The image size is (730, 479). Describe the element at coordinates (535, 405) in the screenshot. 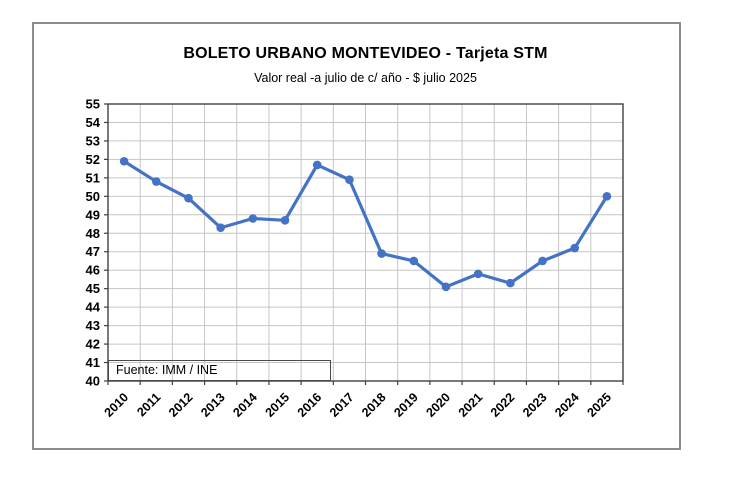

I see `x-axis-label: 2023` at that location.